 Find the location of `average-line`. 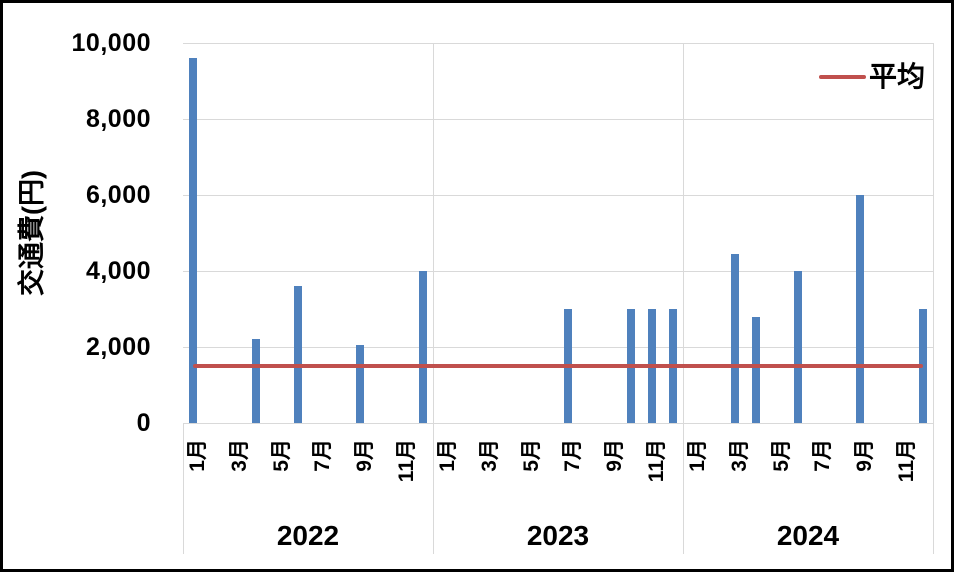

average-line is located at coordinates (558, 366).